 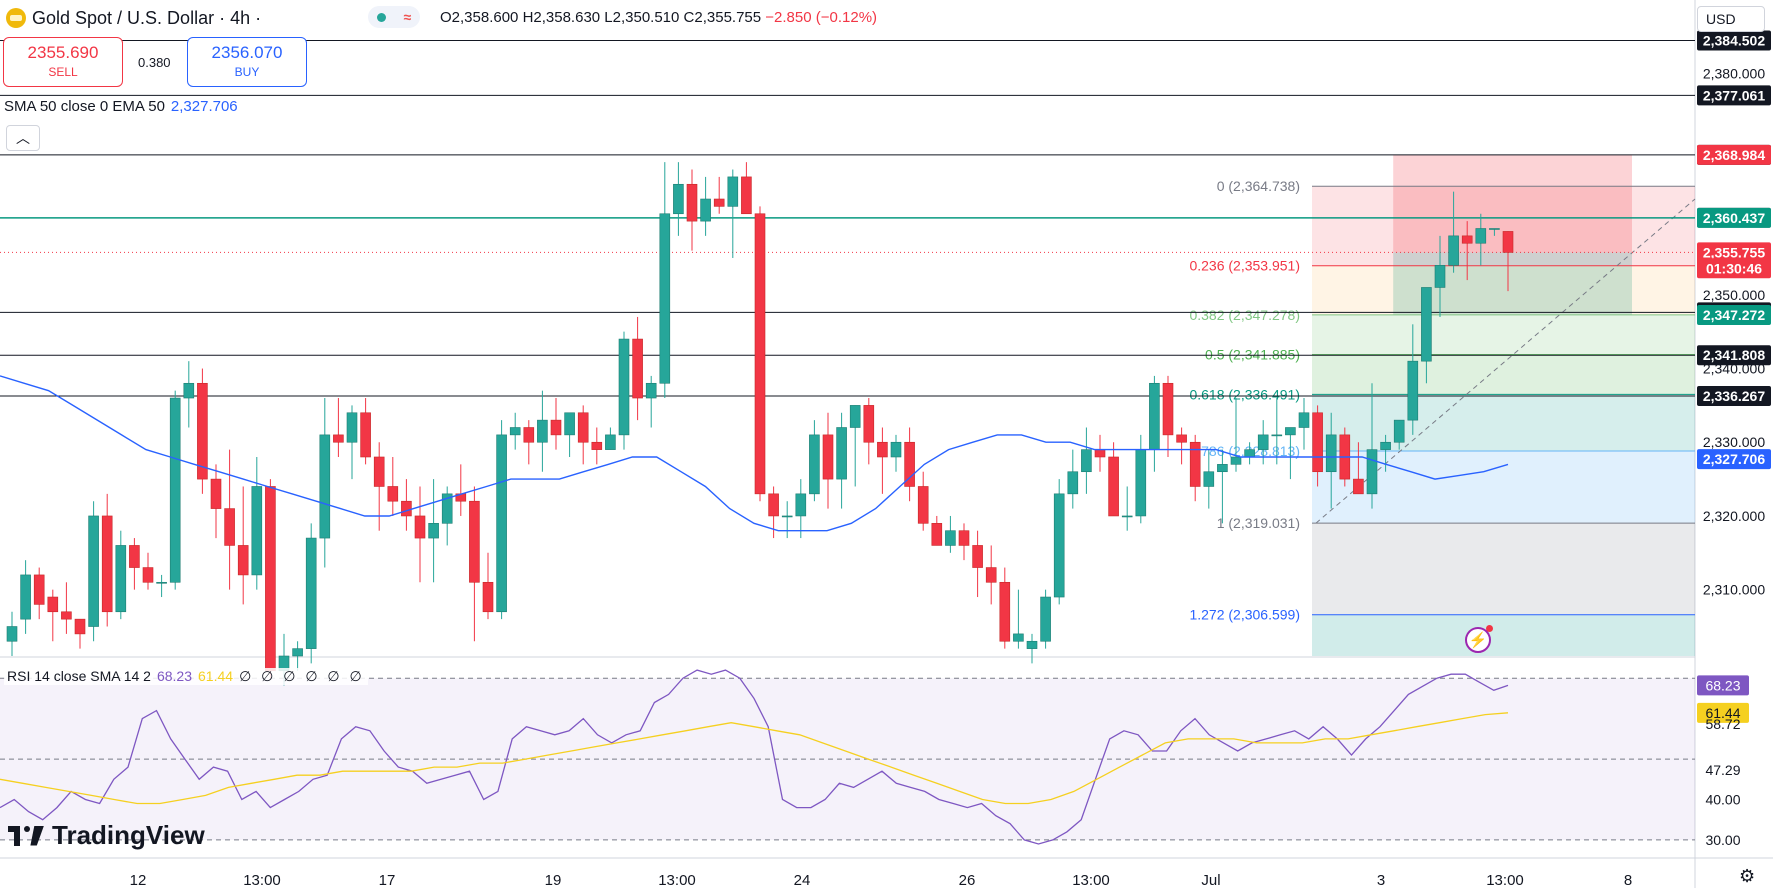 I want to click on notification-dot, so click(x=1489, y=628).